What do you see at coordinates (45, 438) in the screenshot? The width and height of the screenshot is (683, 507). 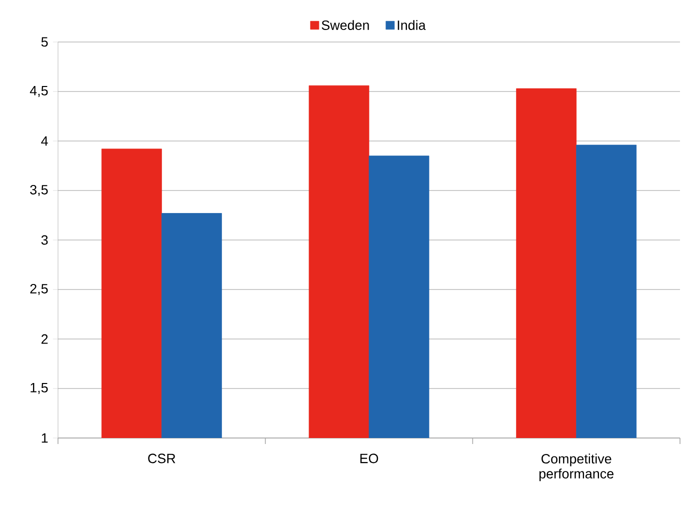 I see `y-tick-label: 1` at bounding box center [45, 438].